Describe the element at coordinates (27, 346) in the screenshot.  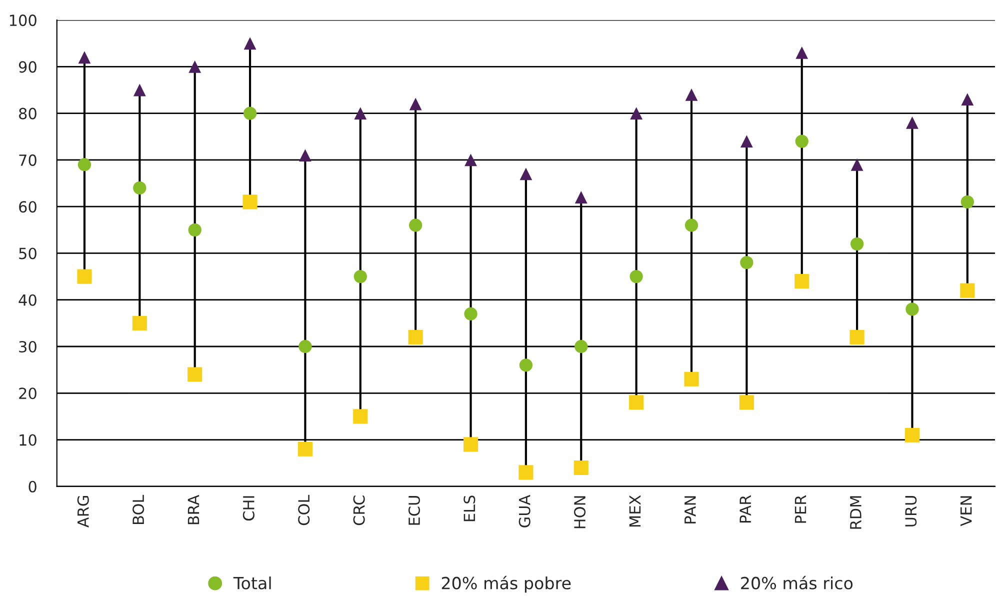
I see `y-tick-label: 30` at that location.